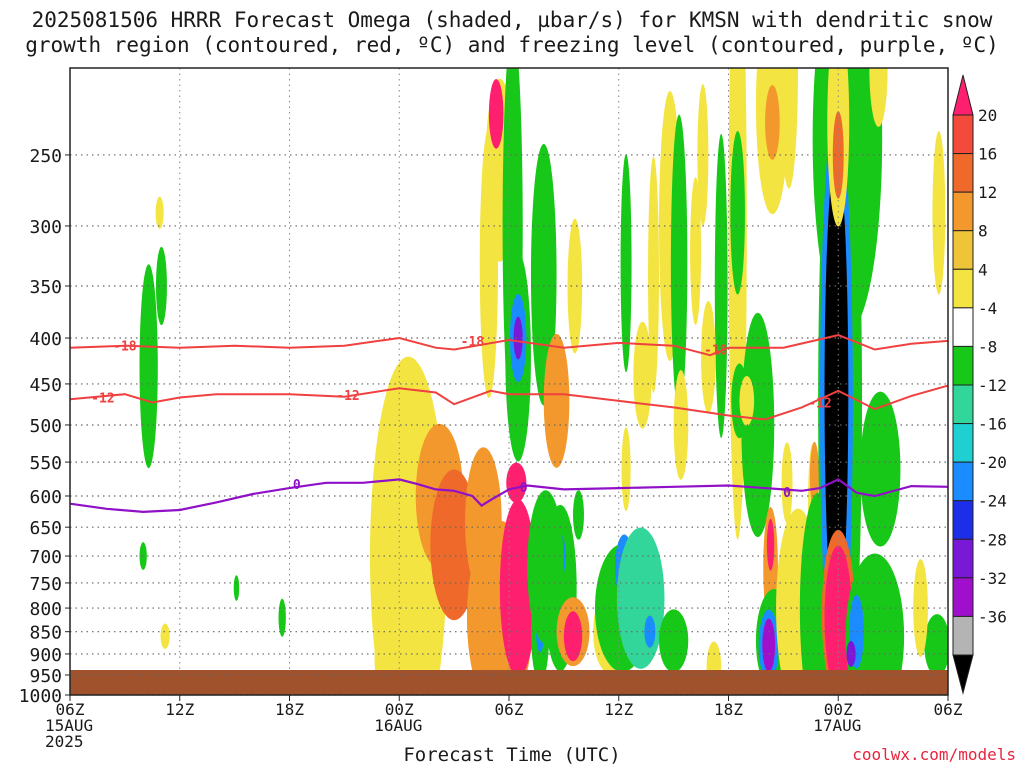  Describe the element at coordinates (45, 385) in the screenshot. I see `y-tick-label: 450` at that location.